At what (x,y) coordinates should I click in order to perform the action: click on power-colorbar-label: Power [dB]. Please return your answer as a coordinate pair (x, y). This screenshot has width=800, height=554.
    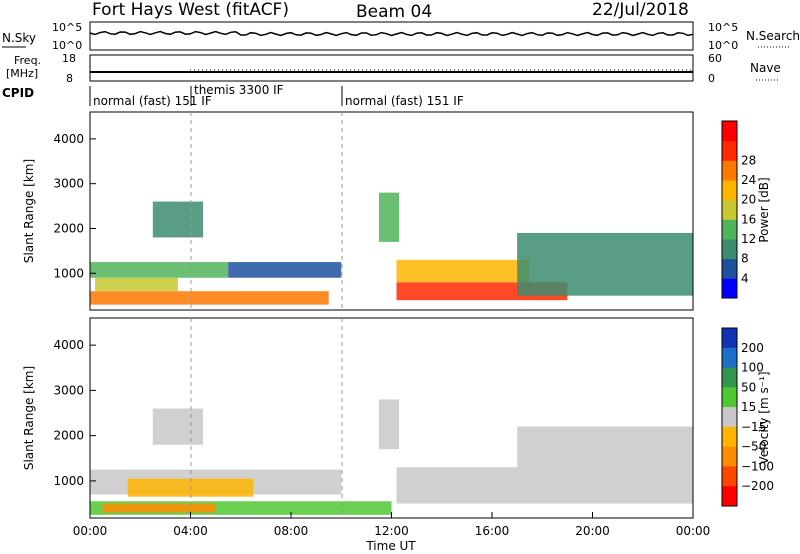
    Looking at the image, I should click on (764, 209).